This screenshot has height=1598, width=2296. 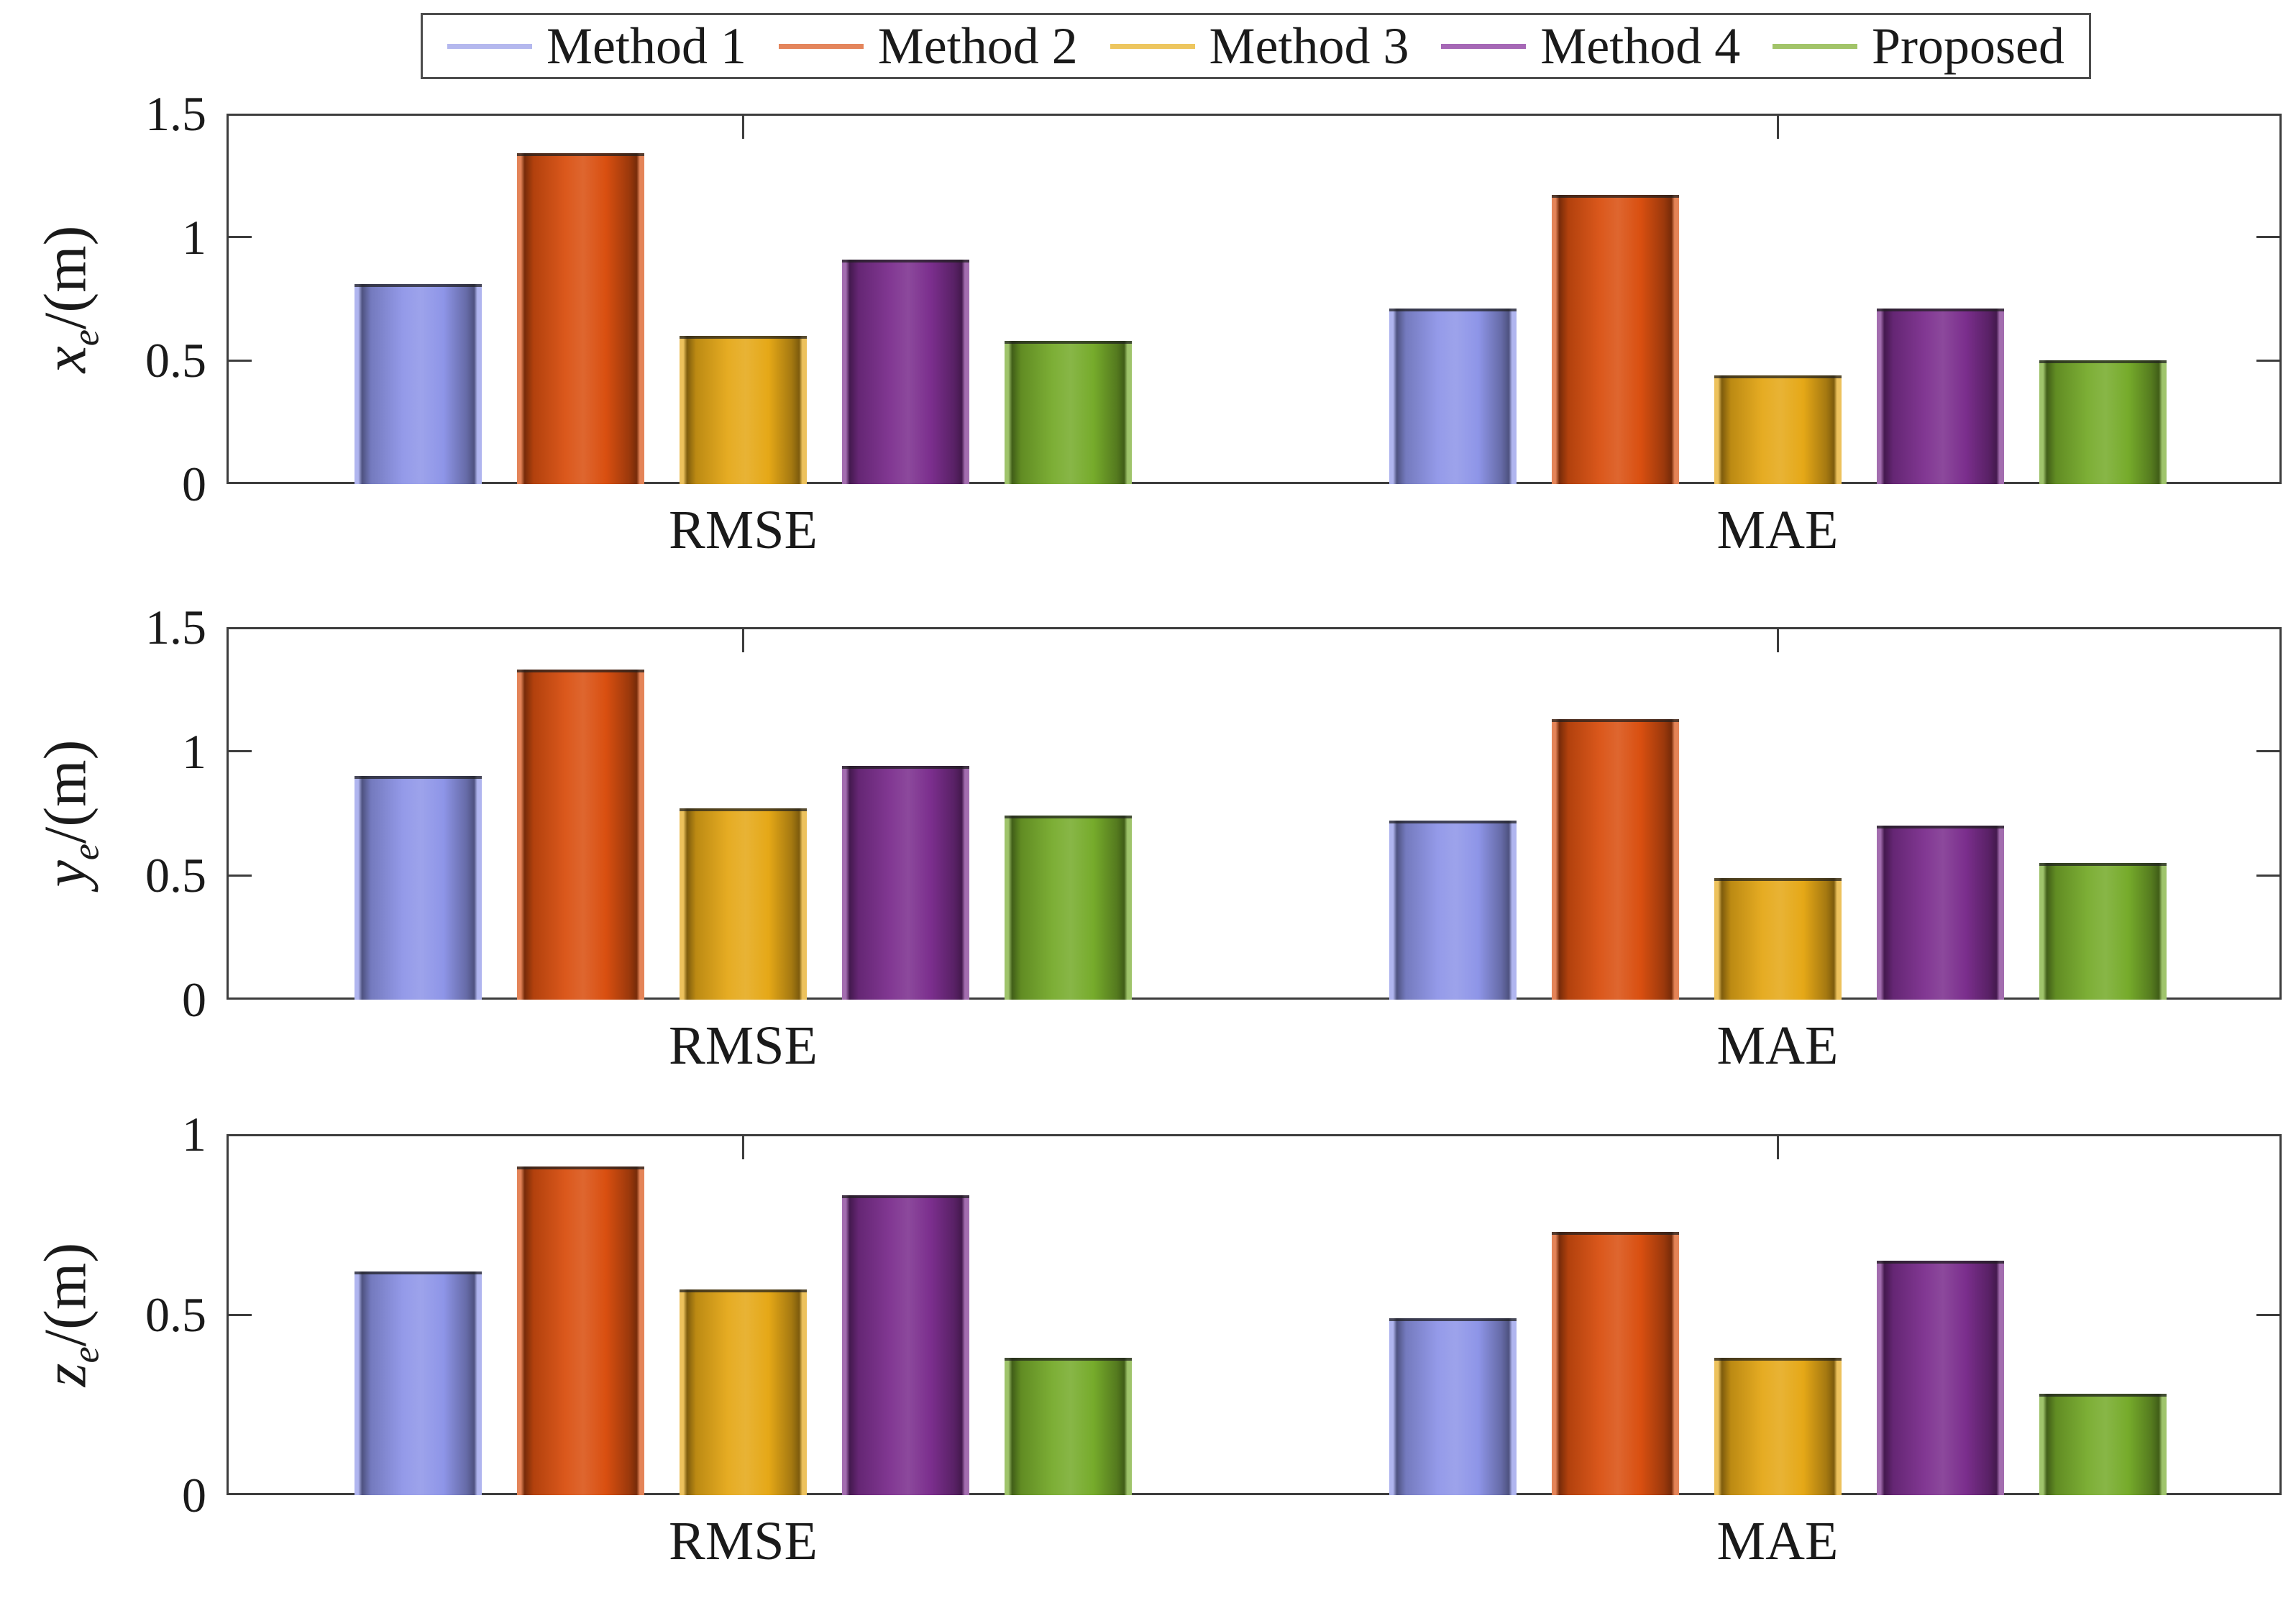 I want to click on legend-entry-method-1: Method 1, so click(x=596, y=46).